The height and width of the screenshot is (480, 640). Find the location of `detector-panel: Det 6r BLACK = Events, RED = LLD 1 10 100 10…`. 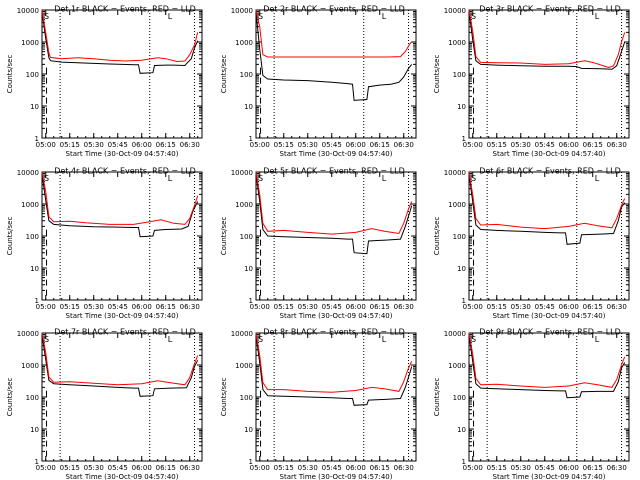

detector-panel: Det 6r BLACK = Events, RED = LLD 1 10 100 10… is located at coordinates (531, 243).